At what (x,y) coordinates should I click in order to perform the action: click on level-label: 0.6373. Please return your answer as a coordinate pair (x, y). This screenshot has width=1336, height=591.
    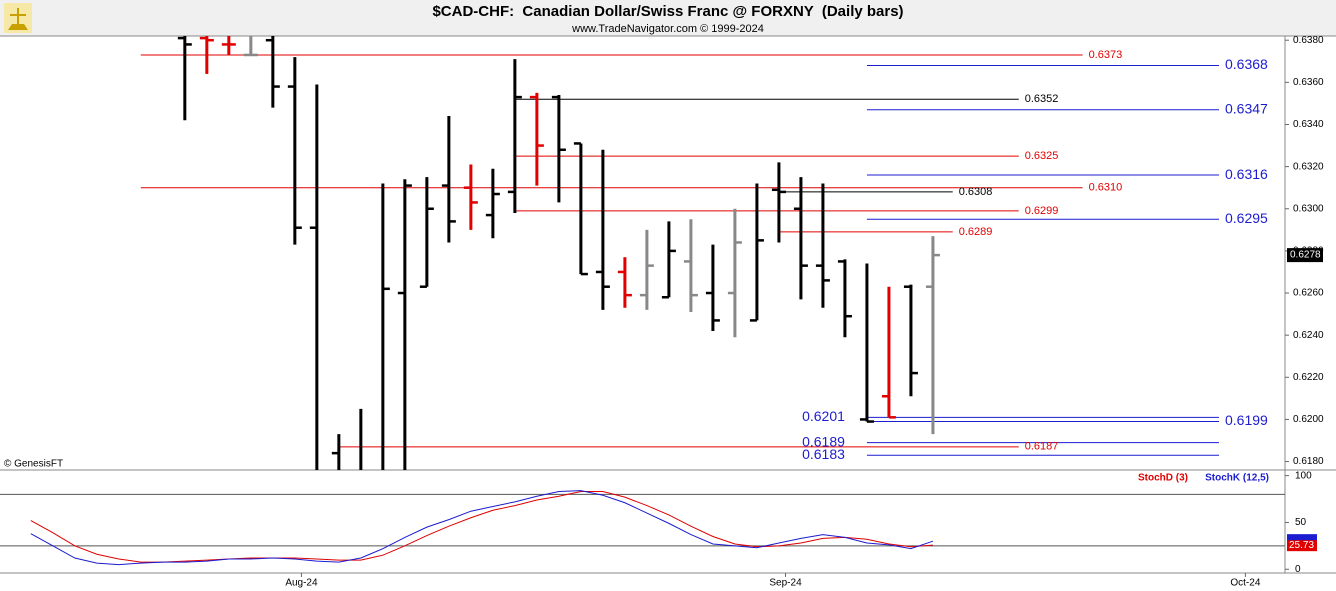
    Looking at the image, I should click on (1106, 55).